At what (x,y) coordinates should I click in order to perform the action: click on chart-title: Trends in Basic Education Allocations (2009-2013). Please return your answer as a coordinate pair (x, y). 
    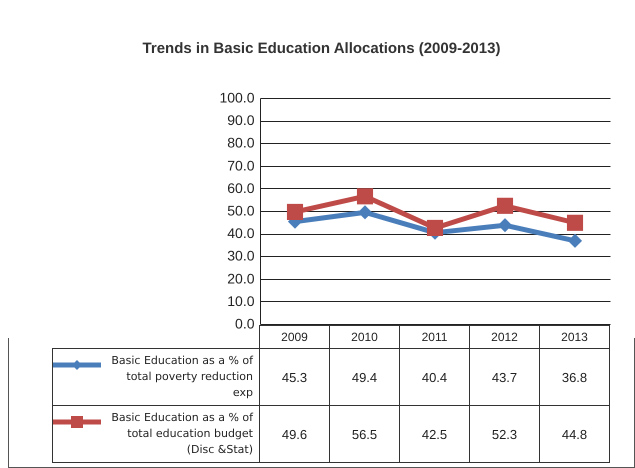
    Looking at the image, I should click on (322, 48).